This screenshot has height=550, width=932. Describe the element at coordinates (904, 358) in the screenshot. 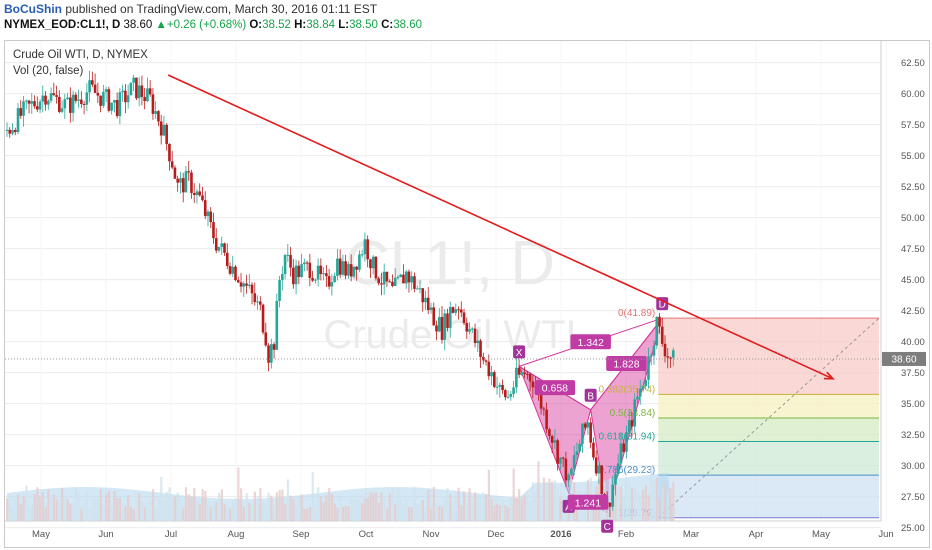

I see `last-price-tag` at that location.